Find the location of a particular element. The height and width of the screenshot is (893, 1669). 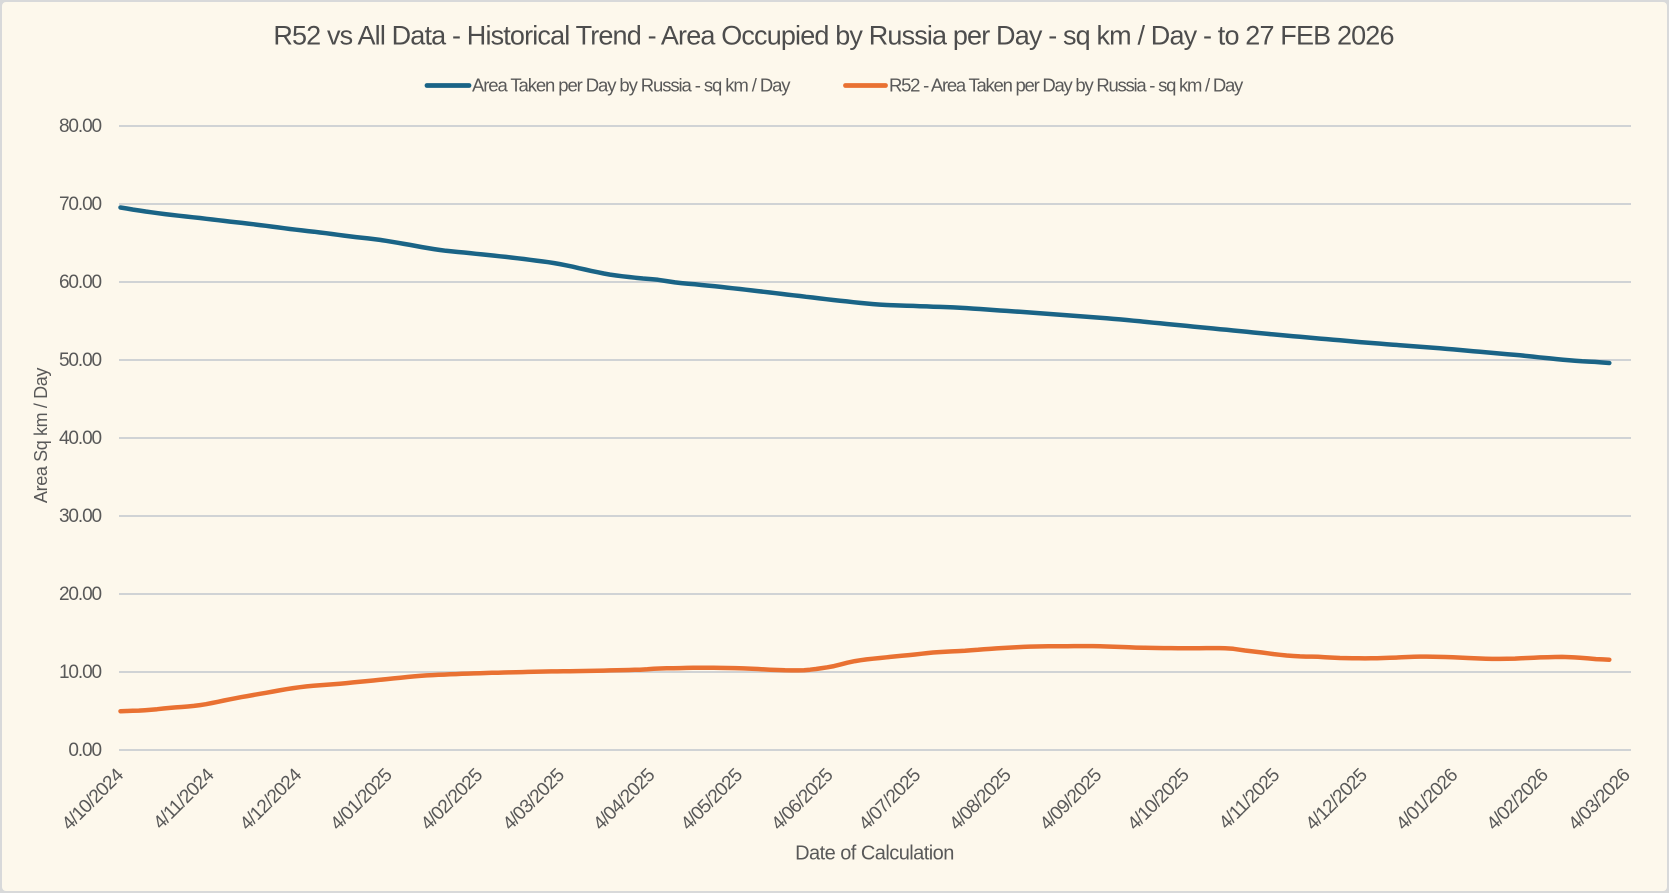

svg-text: 60.00 is located at coordinates (80, 282).